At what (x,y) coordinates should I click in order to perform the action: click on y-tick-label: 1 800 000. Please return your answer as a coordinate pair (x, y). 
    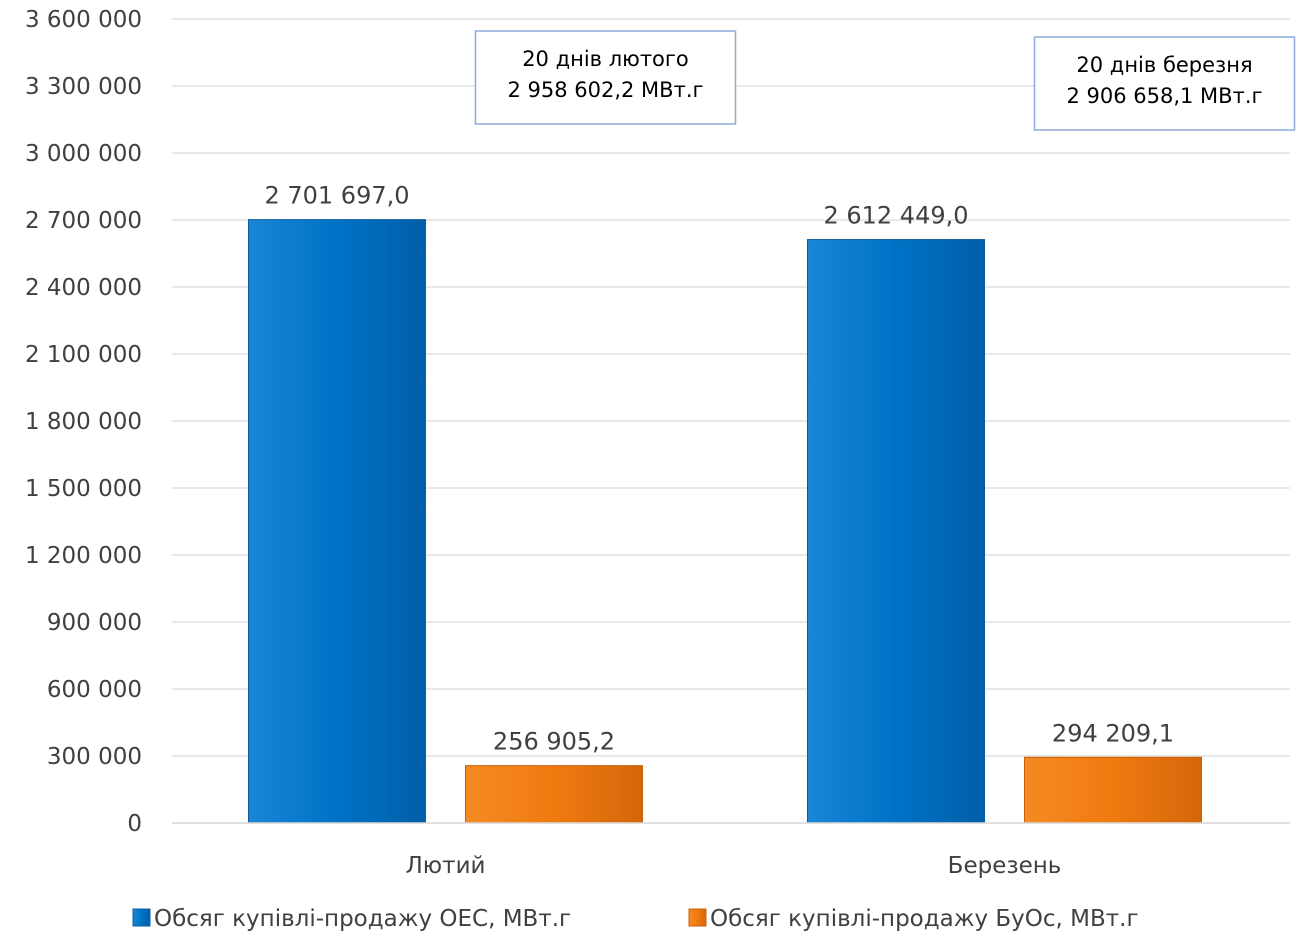
    Looking at the image, I should click on (83, 422).